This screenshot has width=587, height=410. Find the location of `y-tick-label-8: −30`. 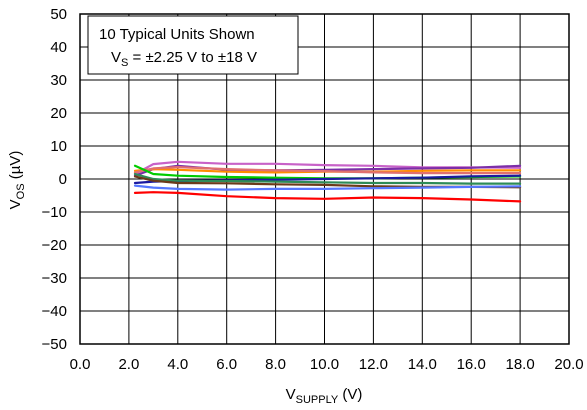

y-tick-label-8: −30 is located at coordinates (54, 278).